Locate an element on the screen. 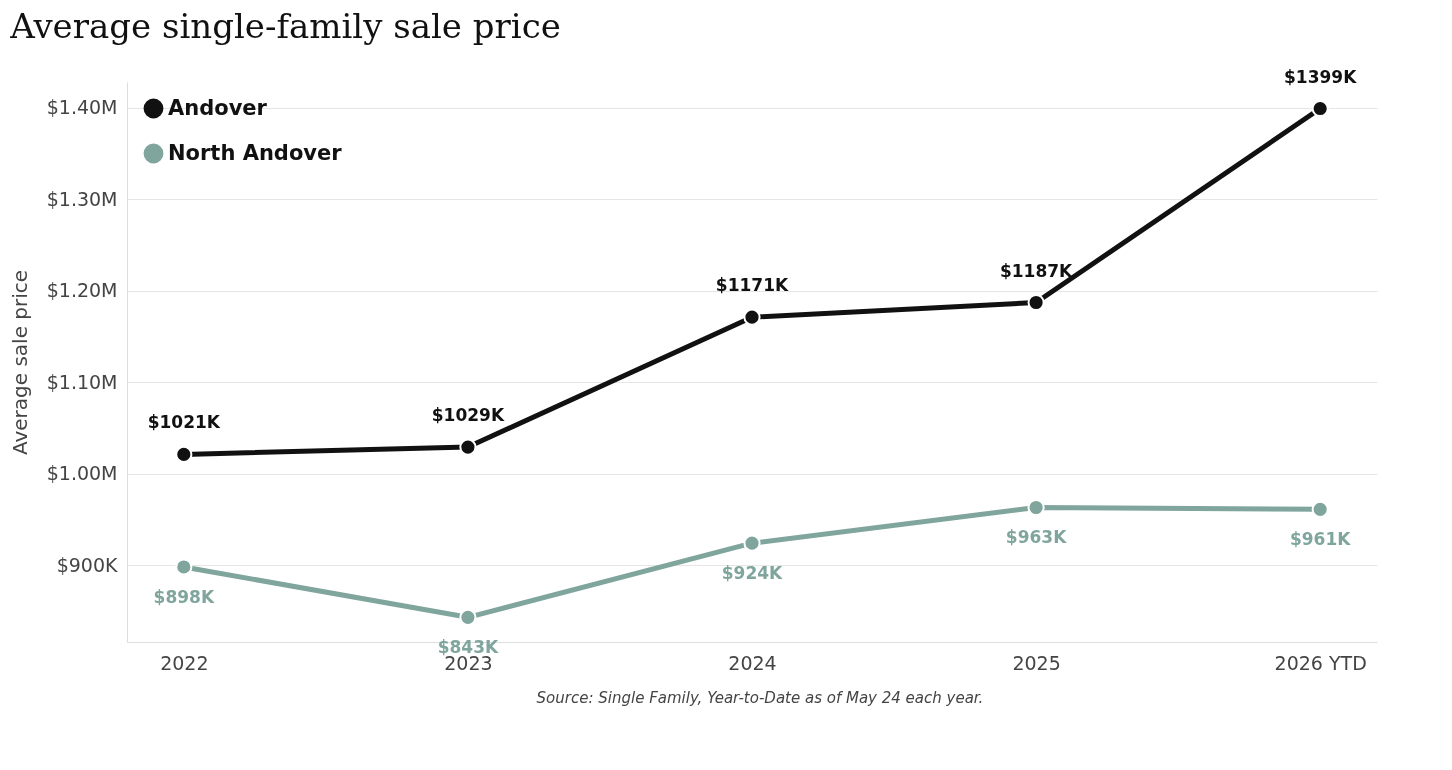 Image resolution: width=1452 pixels, height=770 pixels. x-tick-label: 2026 YTD is located at coordinates (1320, 662).